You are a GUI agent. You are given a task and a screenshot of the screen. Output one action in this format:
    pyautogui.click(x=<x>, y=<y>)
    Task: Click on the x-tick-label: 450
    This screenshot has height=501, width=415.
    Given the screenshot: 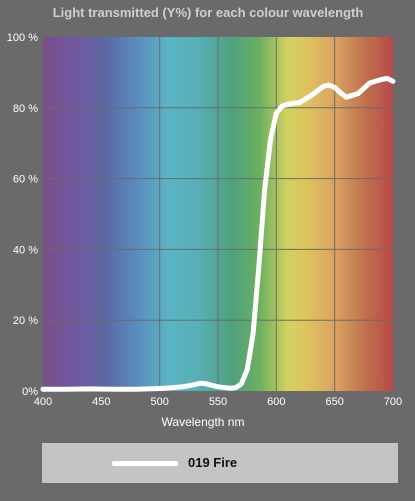 What is the action you would take?
    pyautogui.click(x=101, y=402)
    